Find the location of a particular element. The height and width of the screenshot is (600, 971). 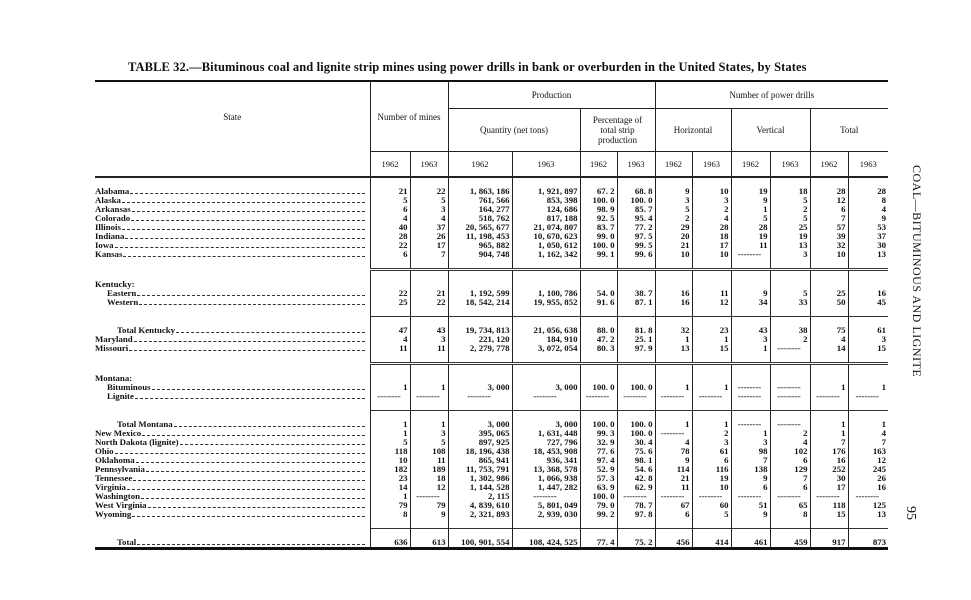

value-cell: 99. 1 is located at coordinates (598, 254).